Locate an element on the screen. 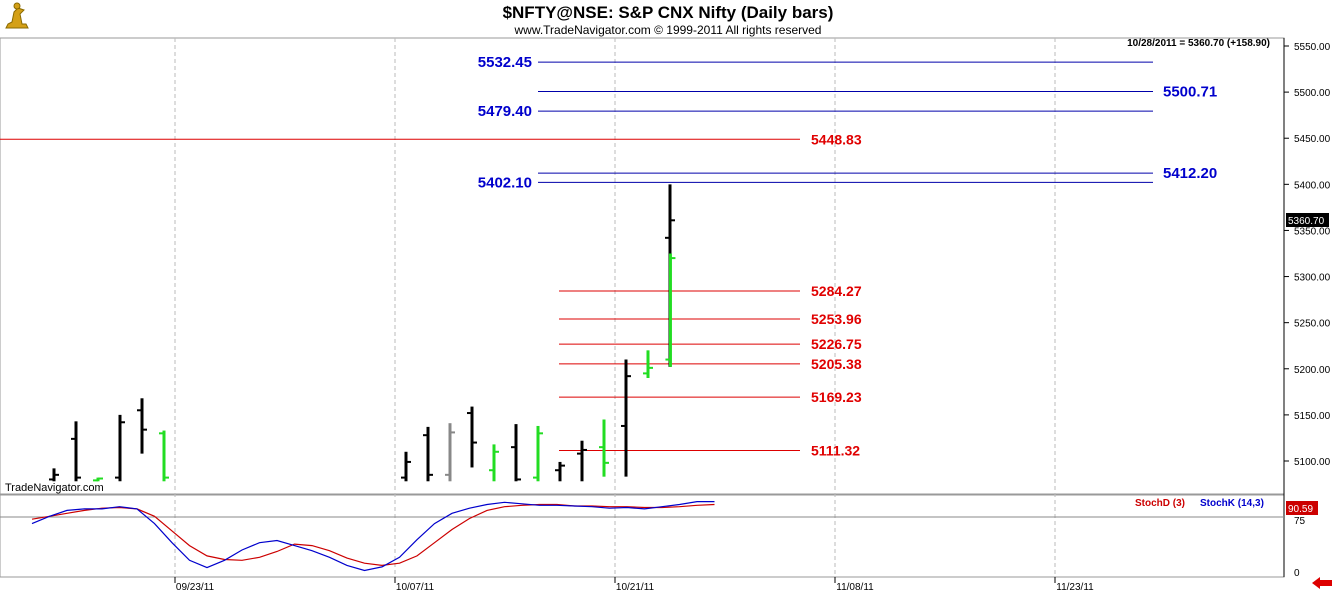 The height and width of the screenshot is (594, 1336). stoch-tag-text: 90.59 is located at coordinates (1300, 509).